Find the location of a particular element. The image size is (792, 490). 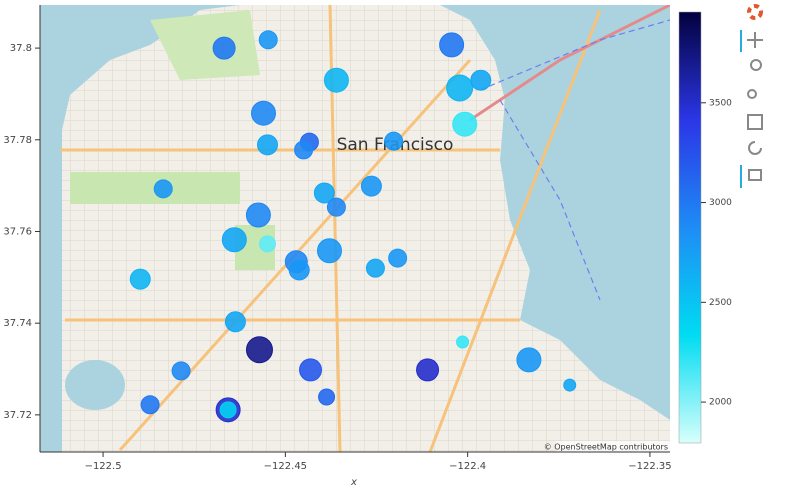

attribution: © OpenStreetMap contributors is located at coordinates (606, 447).